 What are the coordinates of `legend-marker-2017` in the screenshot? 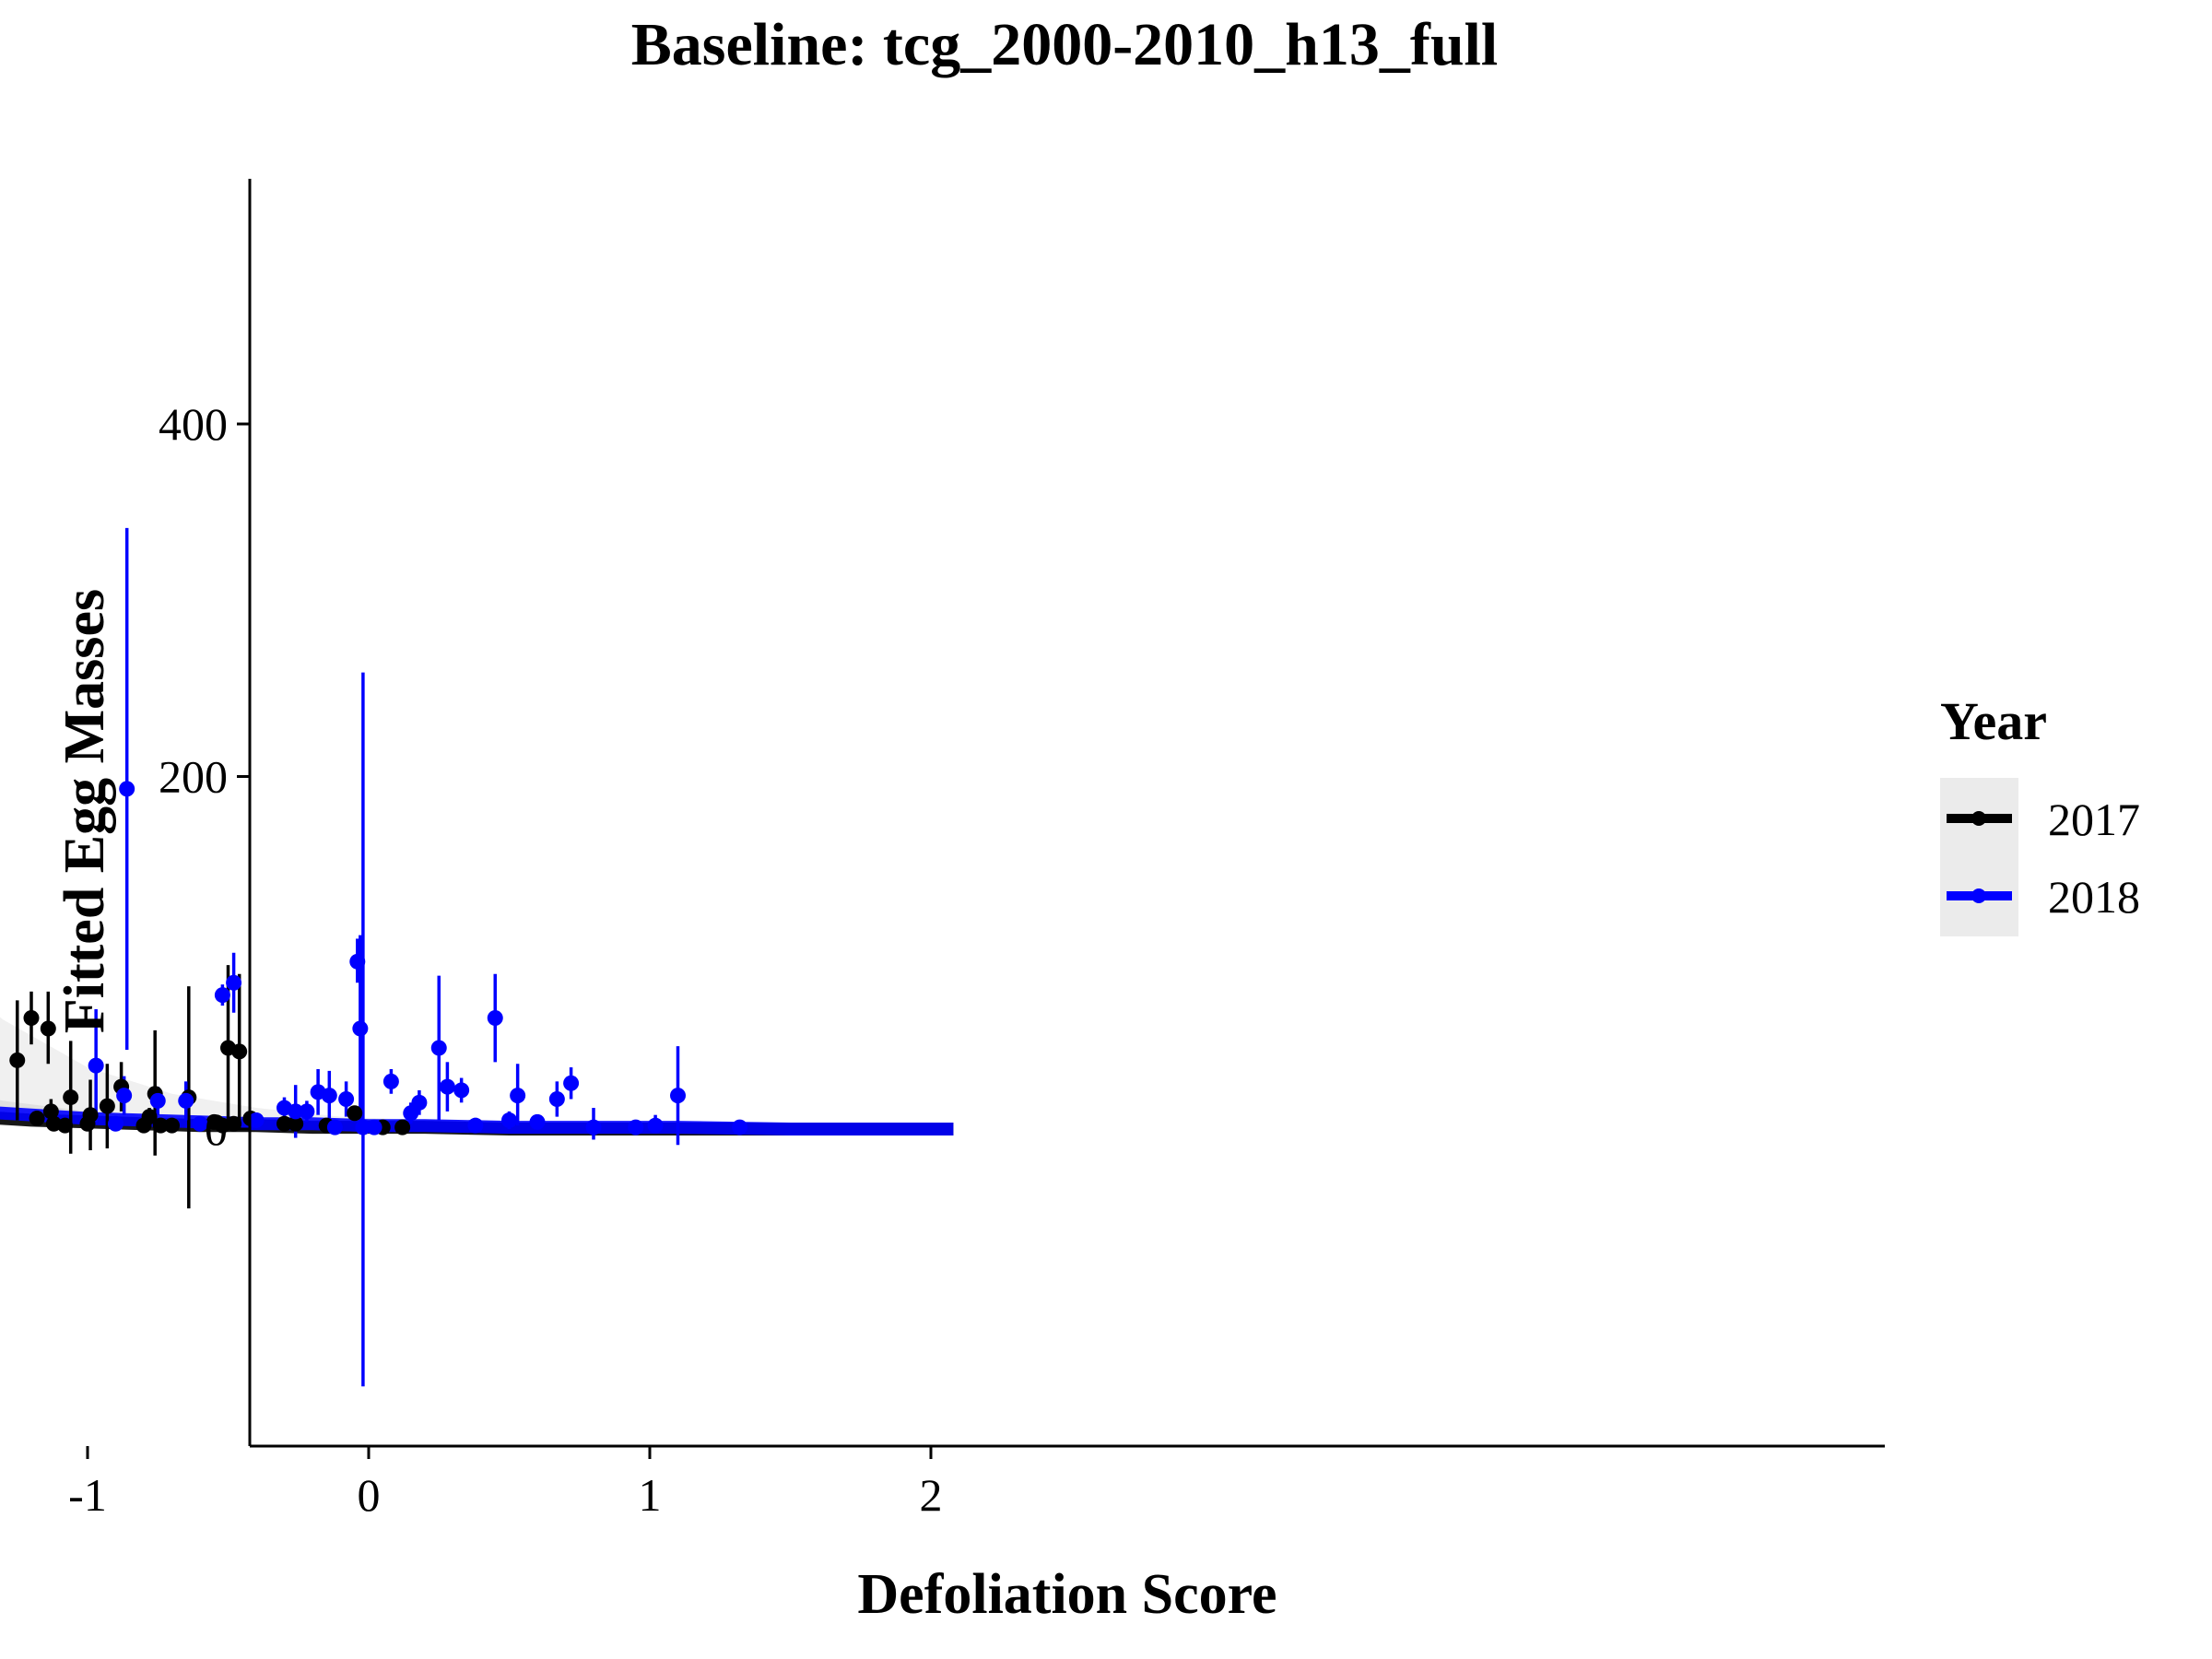 It's located at (1978, 818).